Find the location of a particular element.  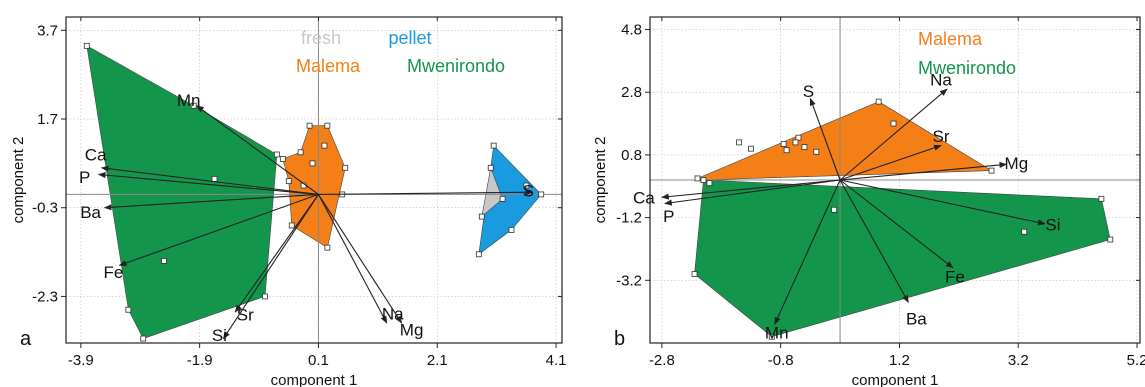

panel-label: b is located at coordinates (619, 339).